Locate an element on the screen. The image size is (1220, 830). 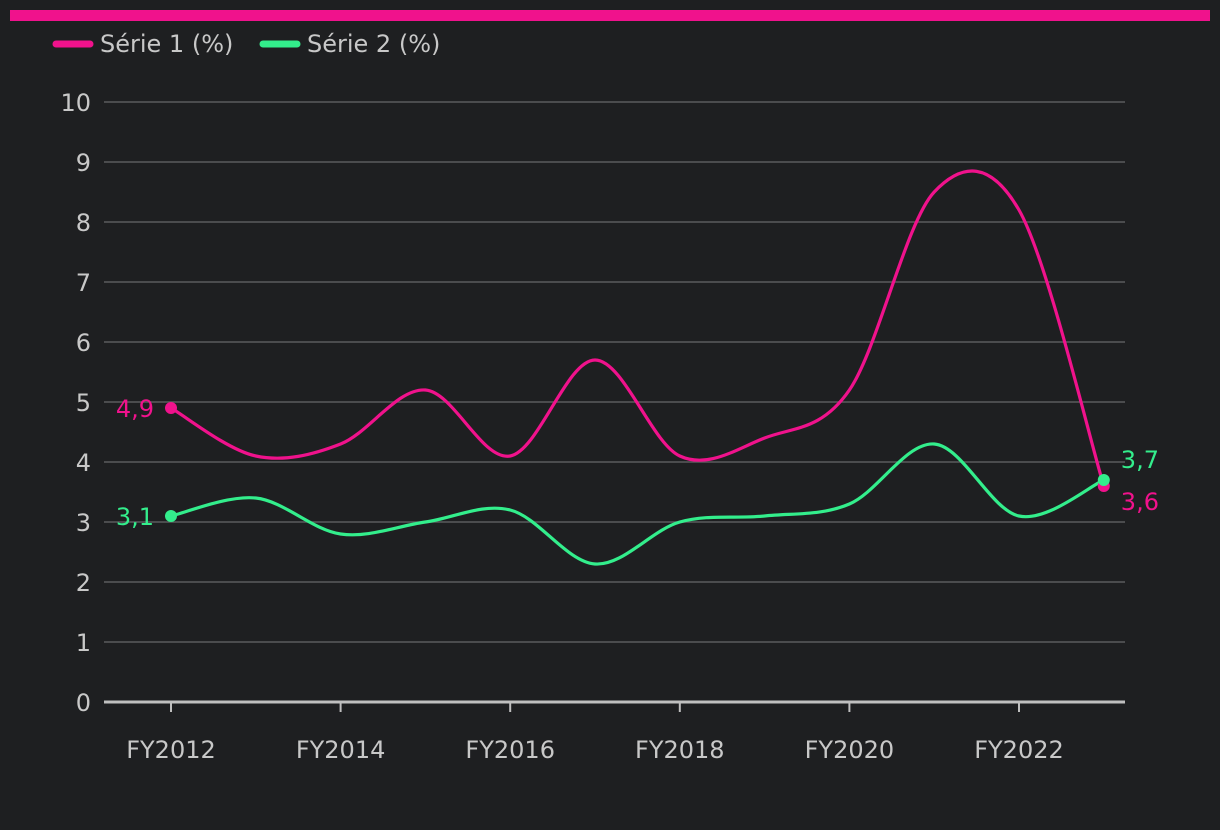
y-tick-label-1: 1 is located at coordinates (83, 643).